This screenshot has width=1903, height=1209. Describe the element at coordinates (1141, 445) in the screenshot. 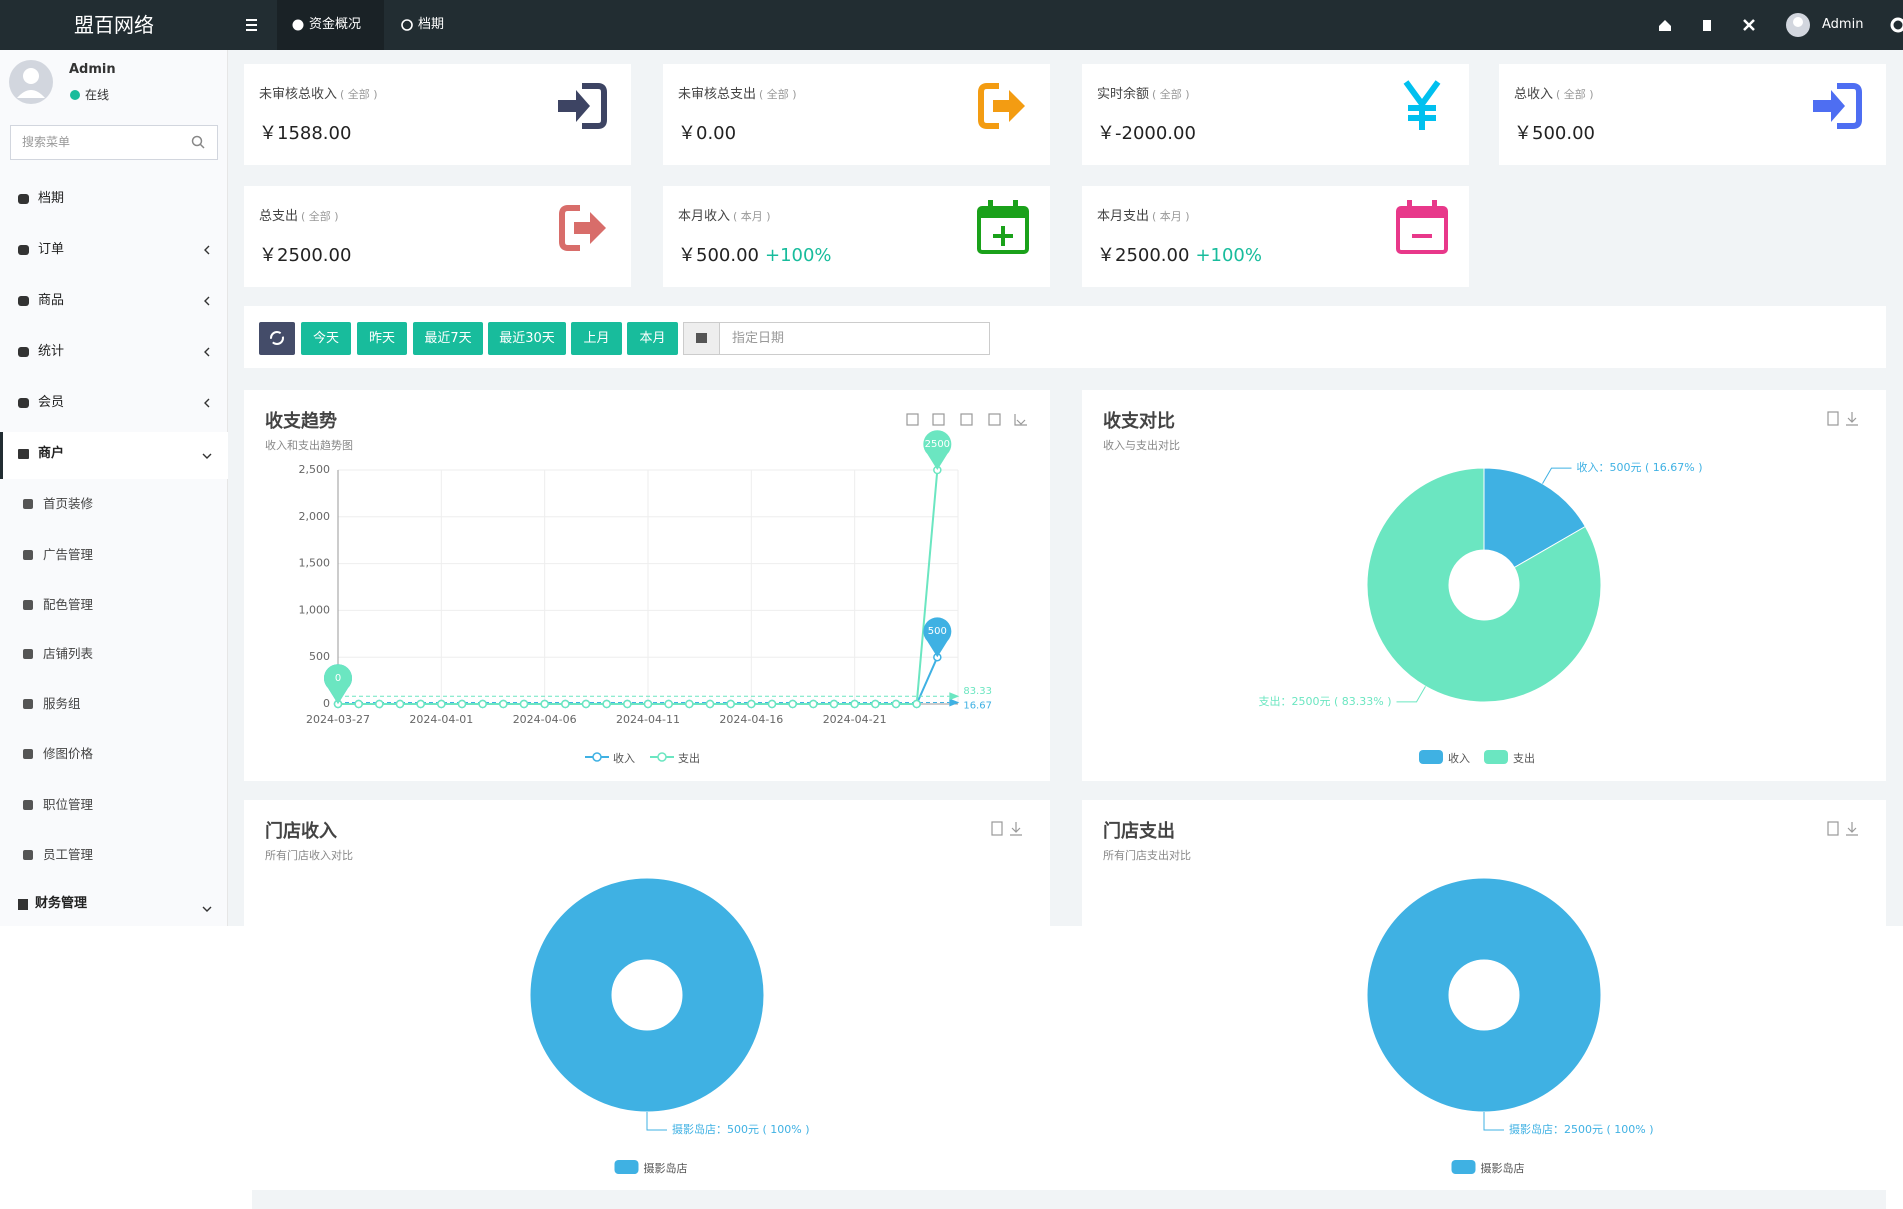

I see `chart-subtitle: 收入与支出对比` at that location.